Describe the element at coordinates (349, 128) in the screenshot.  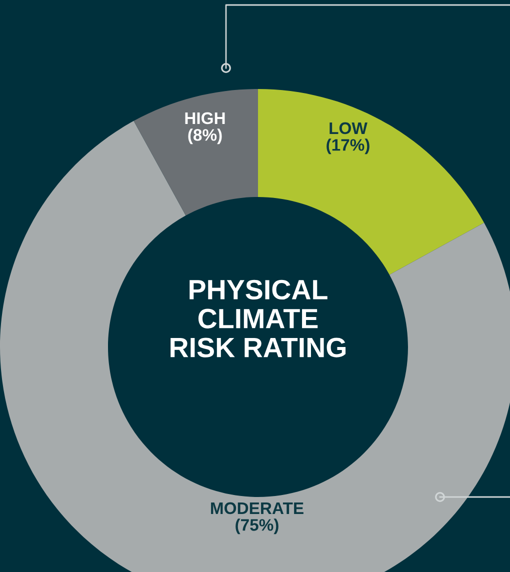
I see `slice-label: LOW` at that location.